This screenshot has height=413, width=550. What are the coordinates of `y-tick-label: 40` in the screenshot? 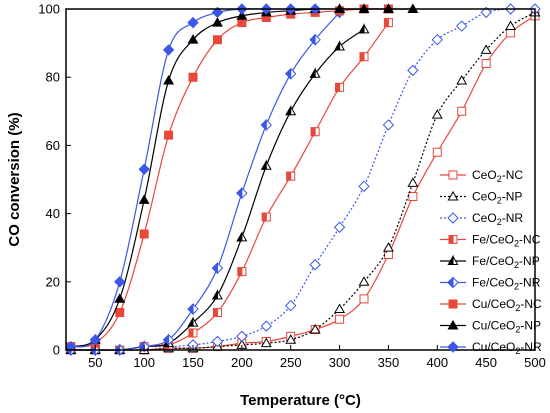 It's located at (53, 213).